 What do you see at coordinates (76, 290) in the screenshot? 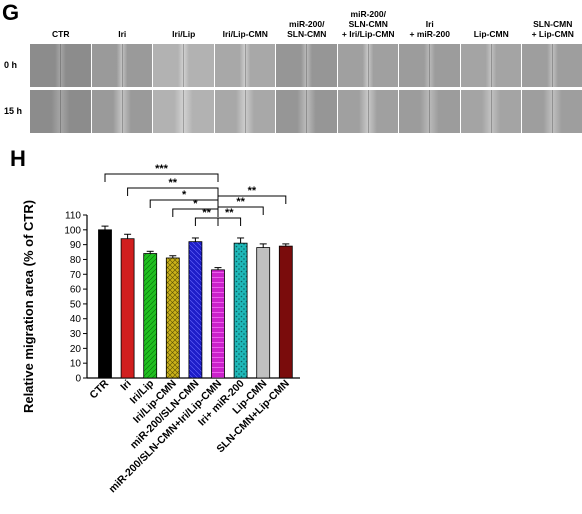
I see `y-tick-label: 60` at bounding box center [76, 290].